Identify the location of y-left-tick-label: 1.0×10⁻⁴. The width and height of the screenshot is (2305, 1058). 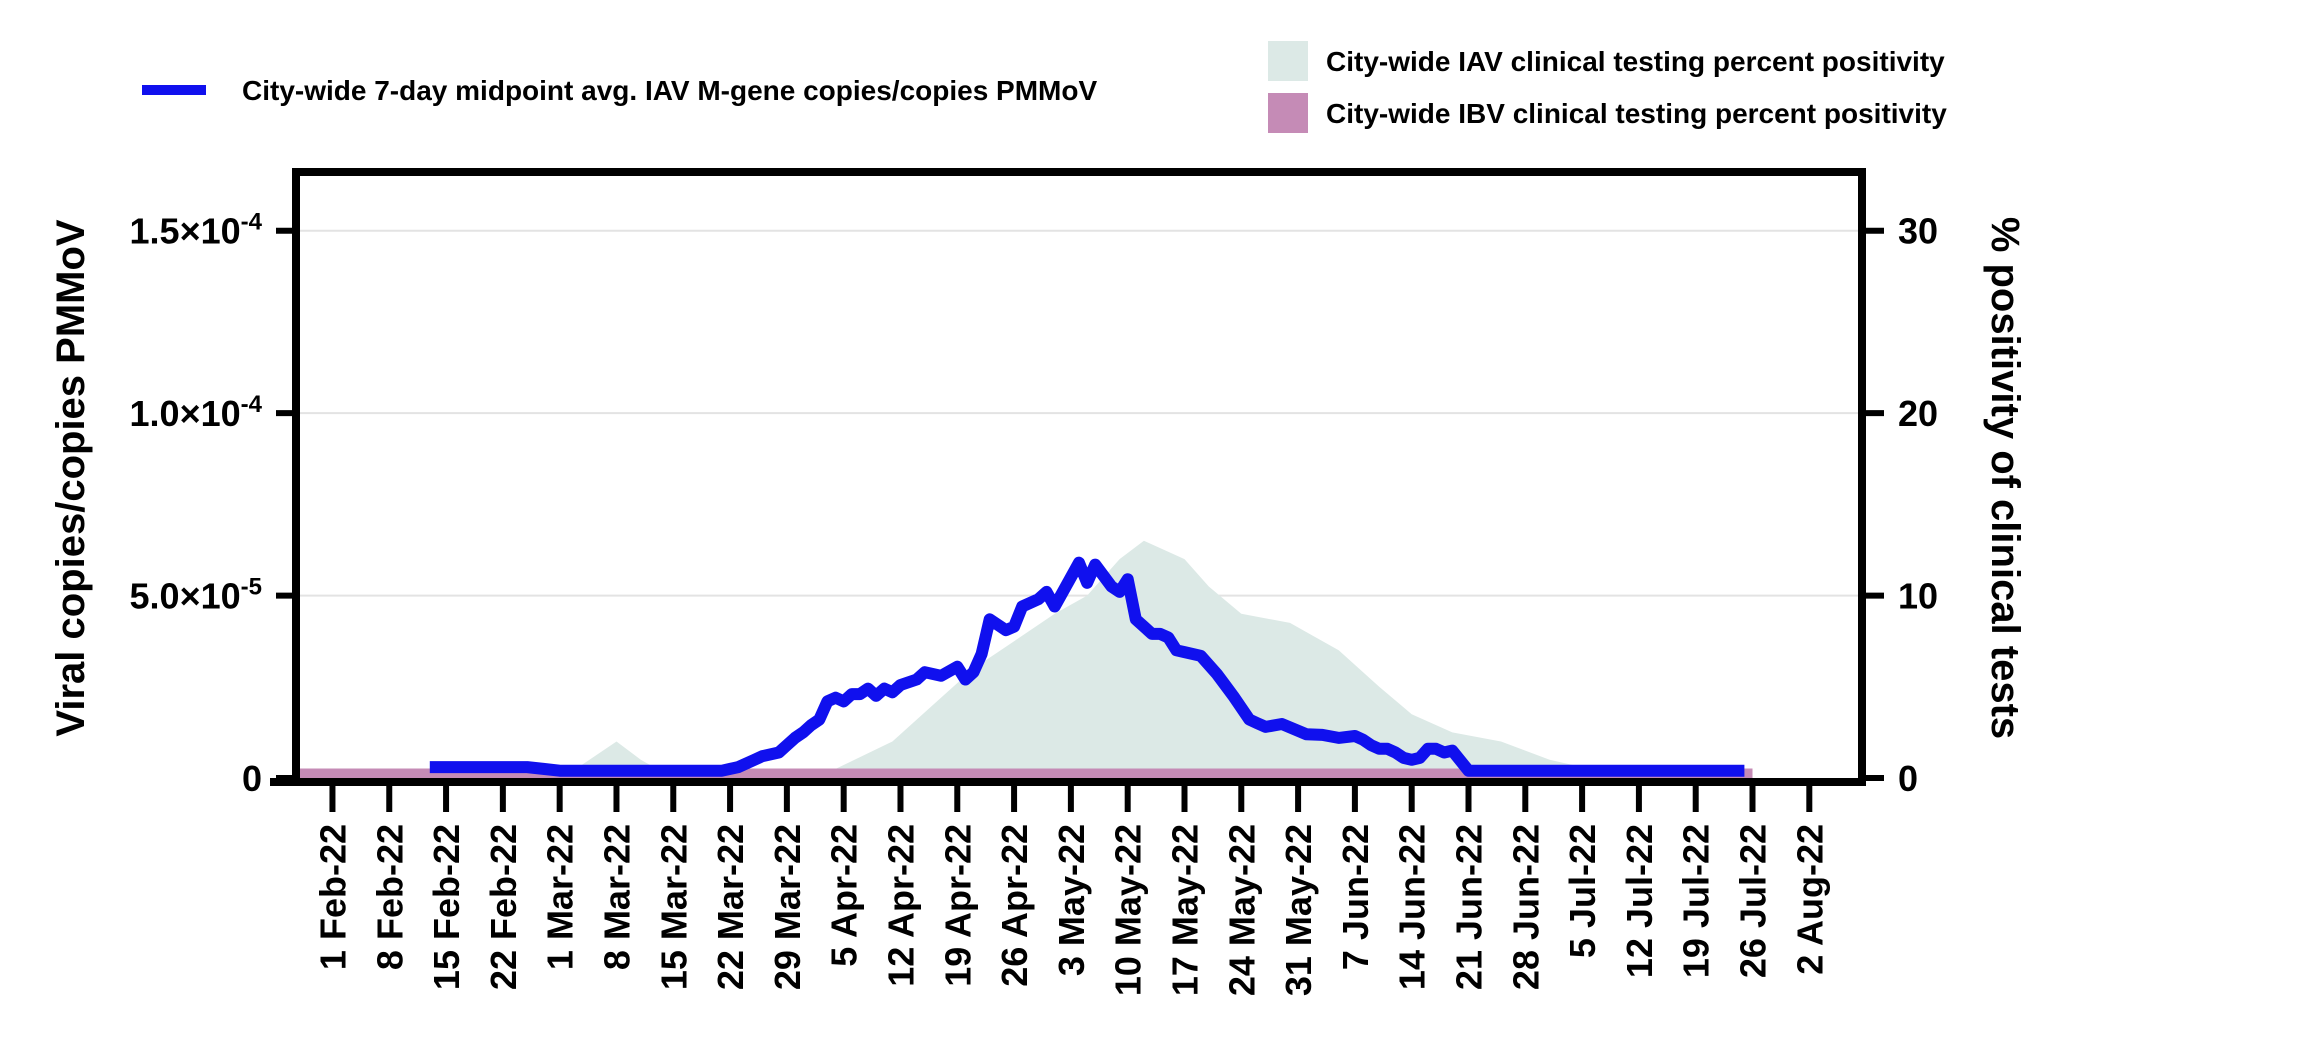
(196, 412).